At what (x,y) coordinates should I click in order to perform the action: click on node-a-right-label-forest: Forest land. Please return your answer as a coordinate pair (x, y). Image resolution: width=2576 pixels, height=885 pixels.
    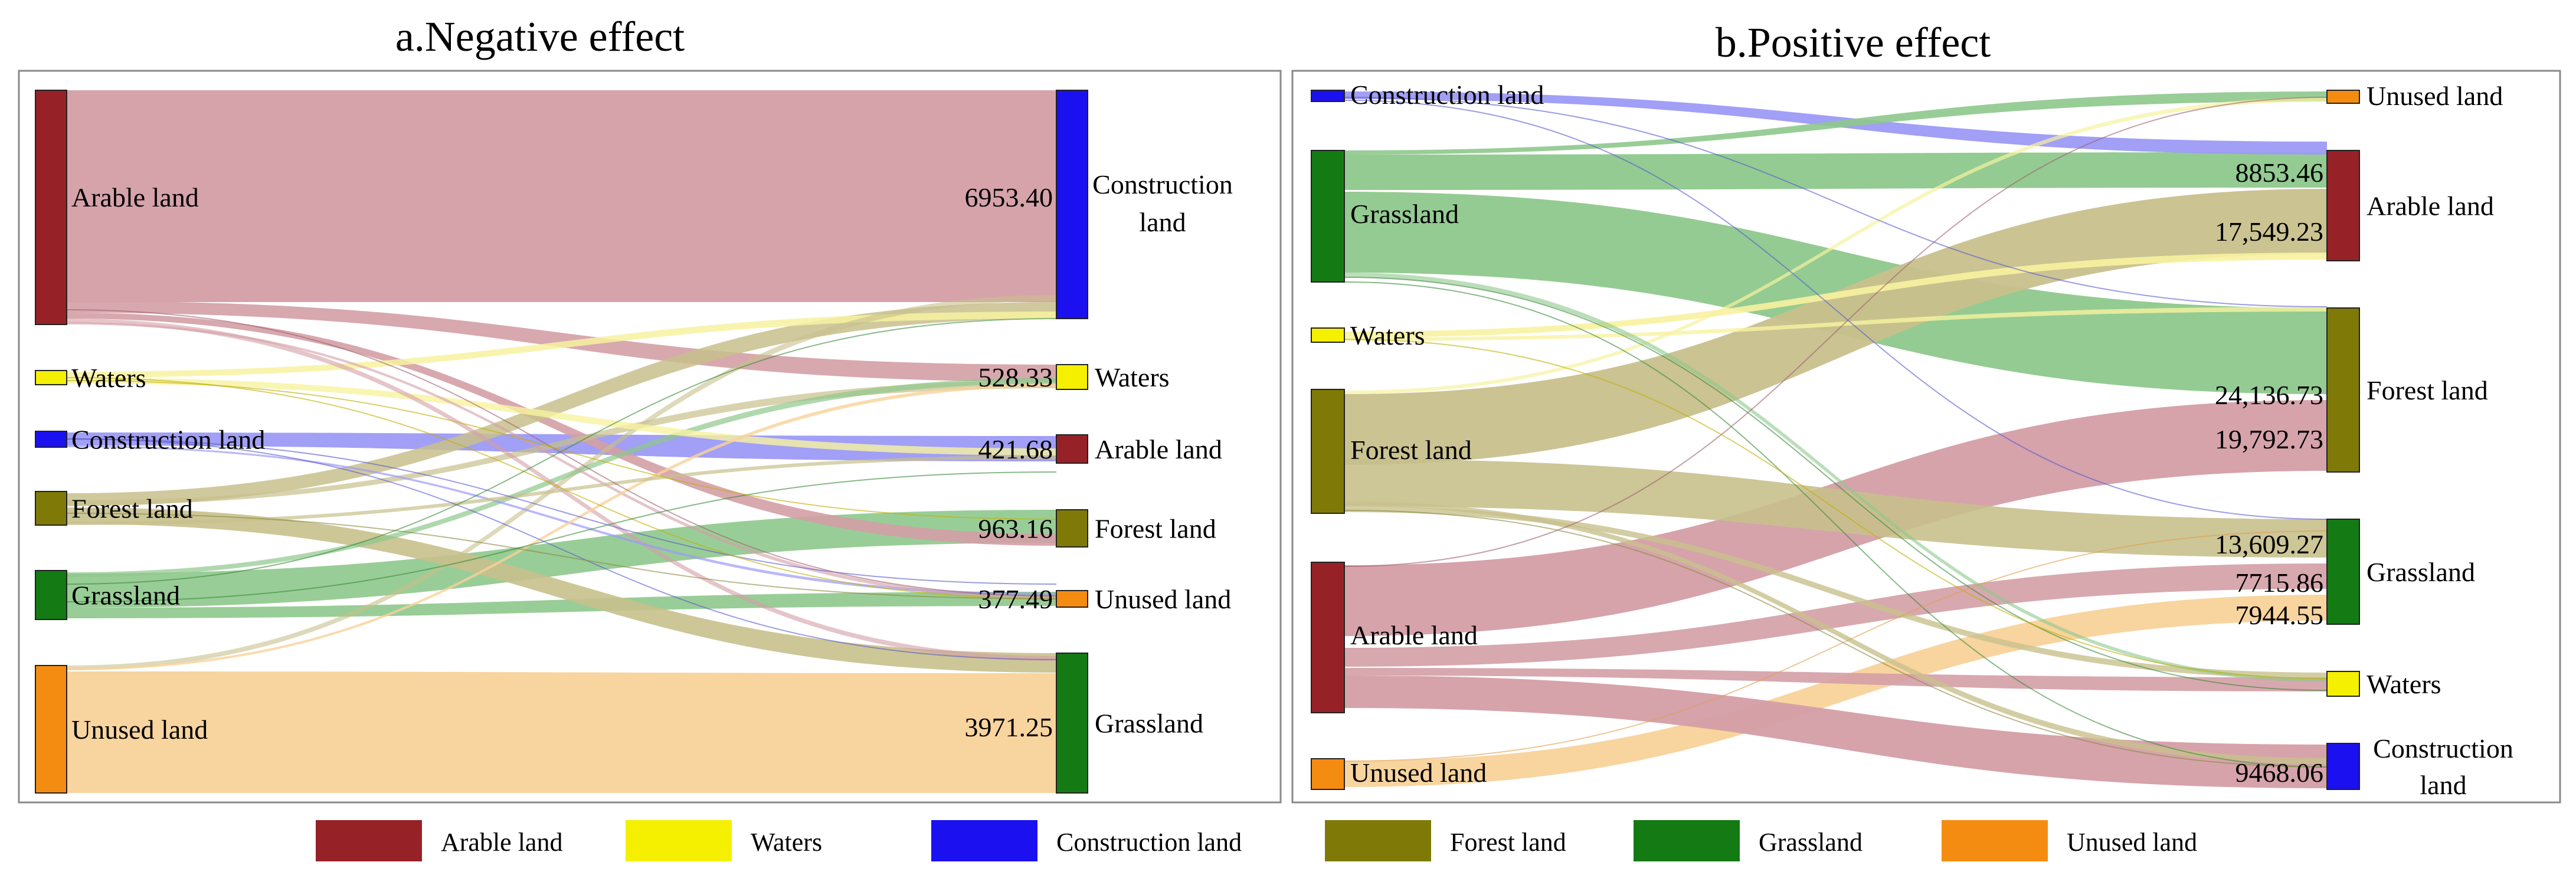
    Looking at the image, I should click on (1156, 529).